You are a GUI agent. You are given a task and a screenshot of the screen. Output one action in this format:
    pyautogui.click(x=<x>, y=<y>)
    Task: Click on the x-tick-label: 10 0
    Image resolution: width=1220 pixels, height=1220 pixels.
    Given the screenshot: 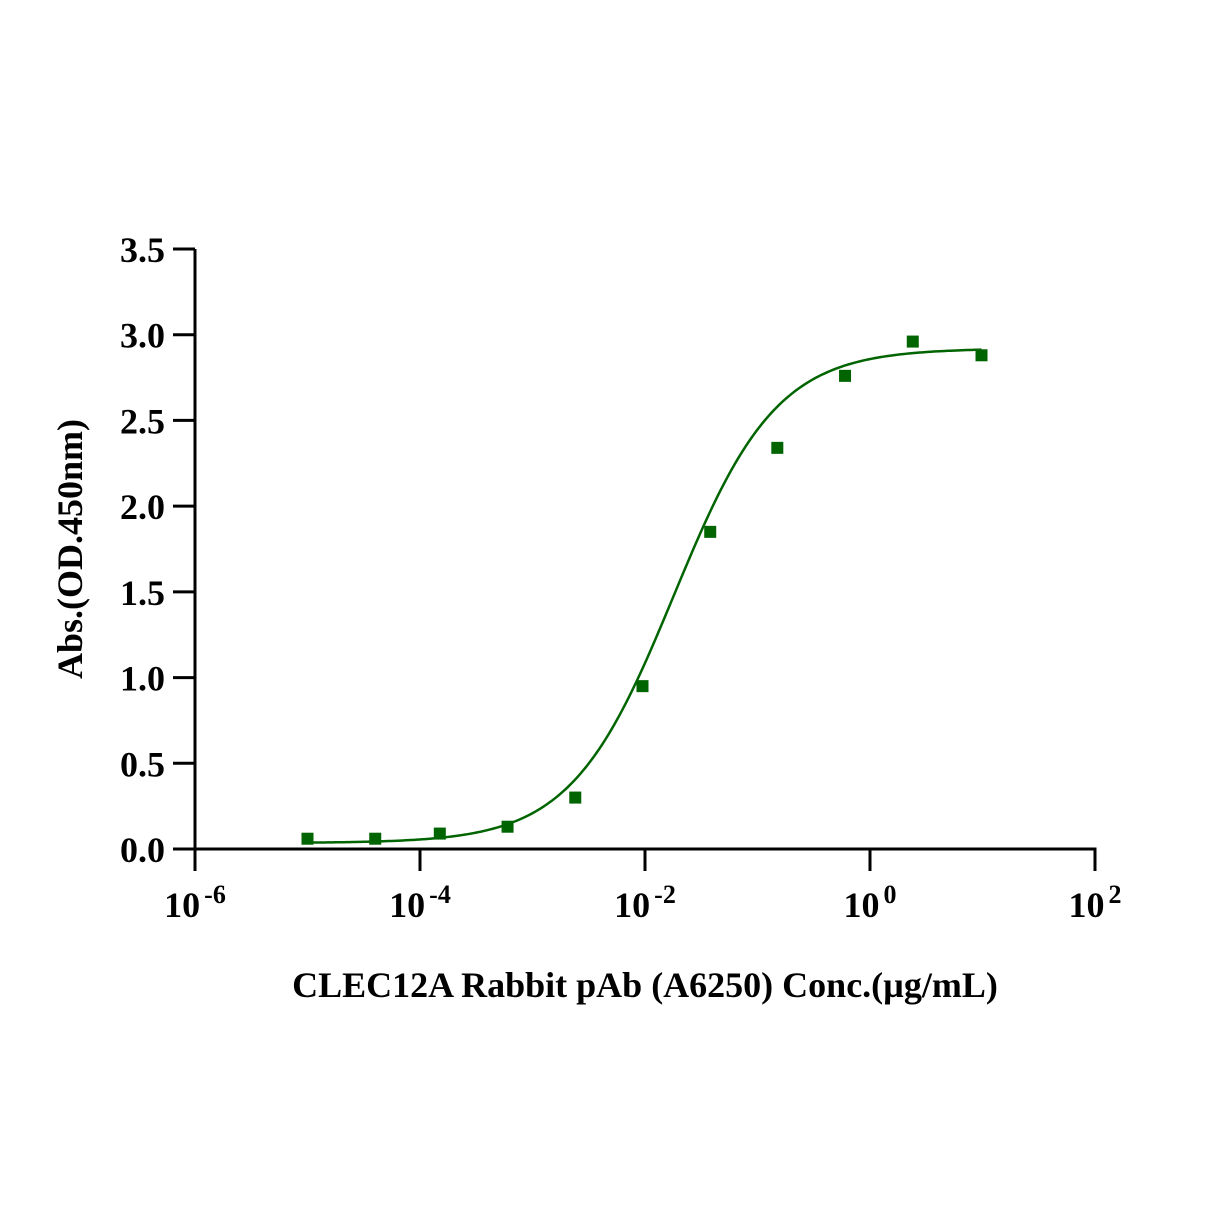 What is the action you would take?
    pyautogui.click(x=870, y=902)
    